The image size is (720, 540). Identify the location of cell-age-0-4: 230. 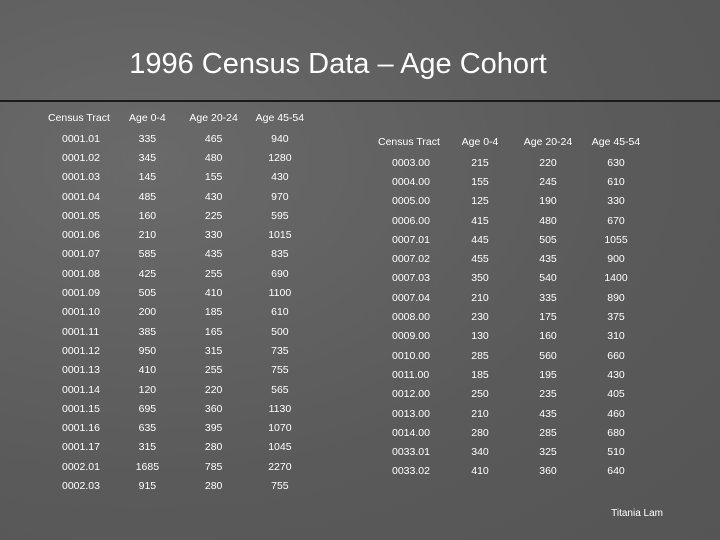
(480, 317).